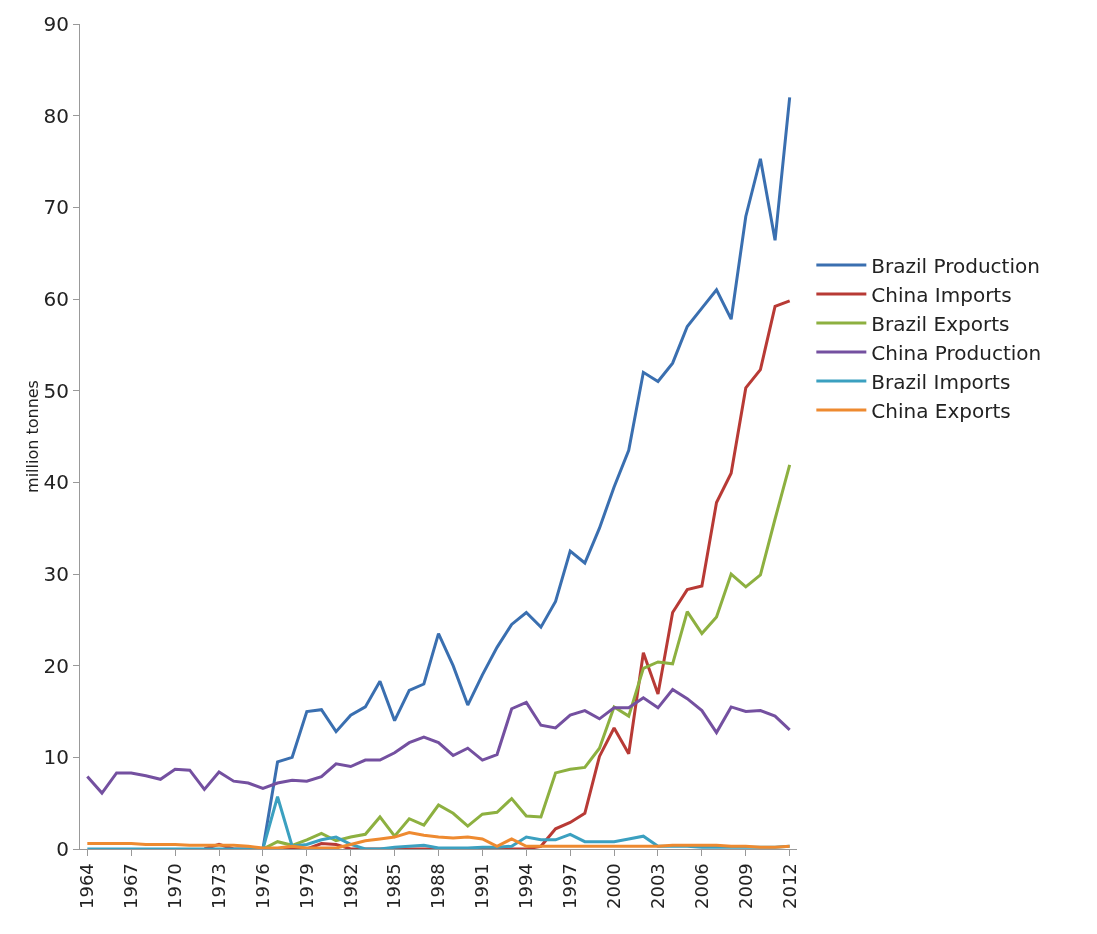 The height and width of the screenshot is (934, 1097). Describe the element at coordinates (56, 24) in the screenshot. I see `y-tick-label: 90` at that location.